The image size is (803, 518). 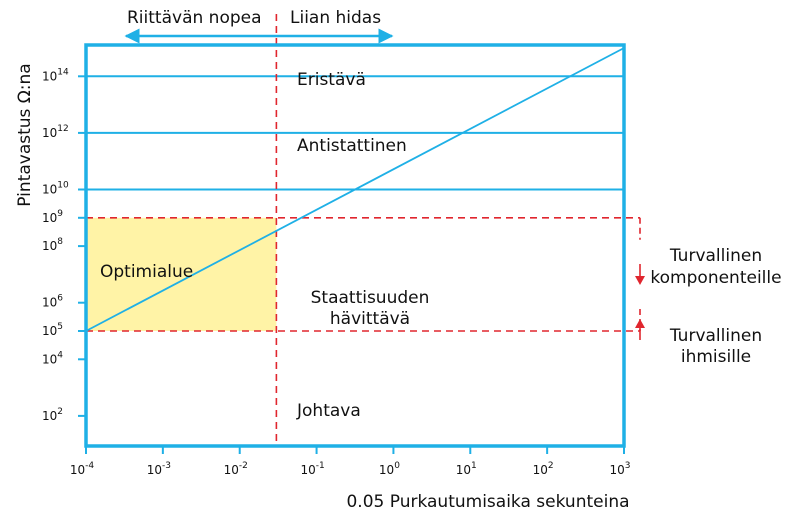 I want to click on y-tick-label: 10⁸, so click(x=52, y=245).